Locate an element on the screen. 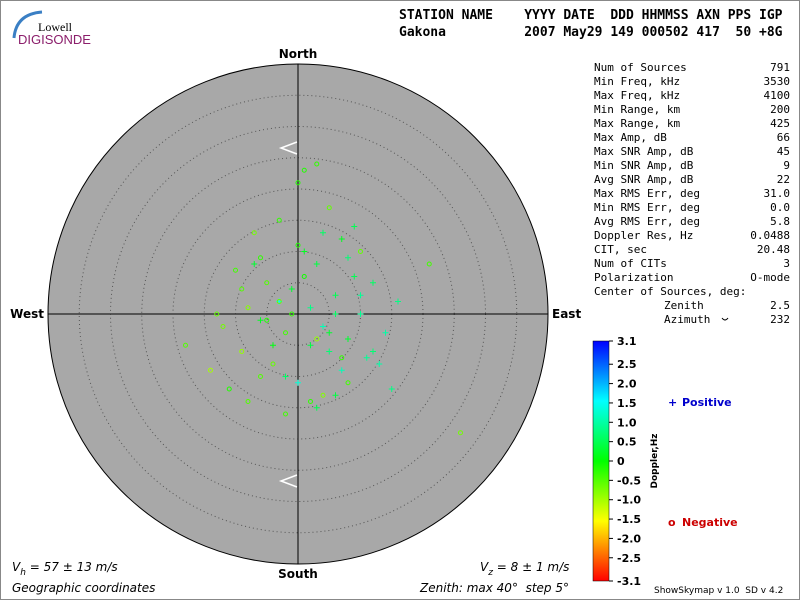 The image size is (800, 600). colorbar-label: Doppler,Hz is located at coordinates (655, 460).